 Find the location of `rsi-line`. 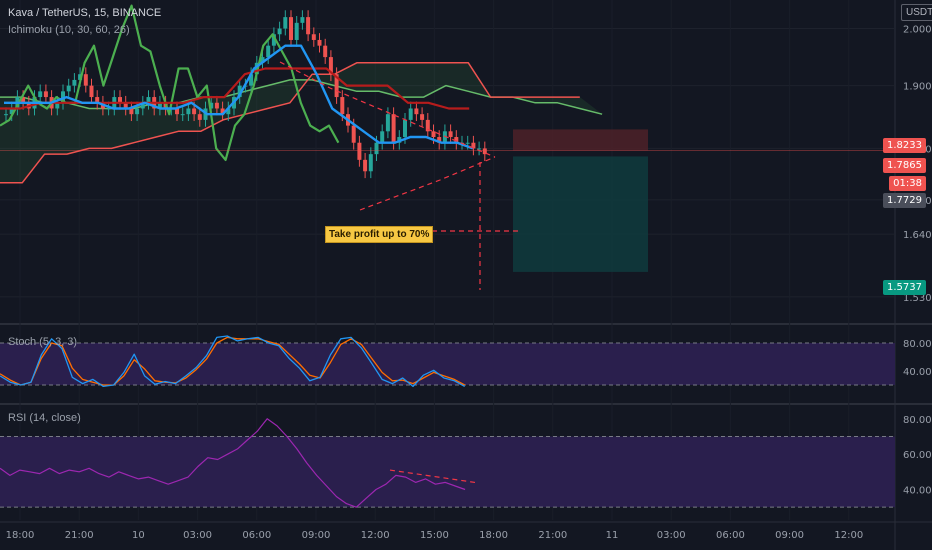

rsi-line is located at coordinates (233, 463).